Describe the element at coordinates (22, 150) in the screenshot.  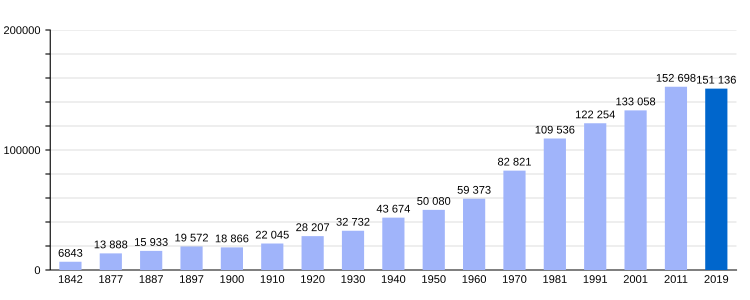
I see `y-tick-label: 100000` at that location.